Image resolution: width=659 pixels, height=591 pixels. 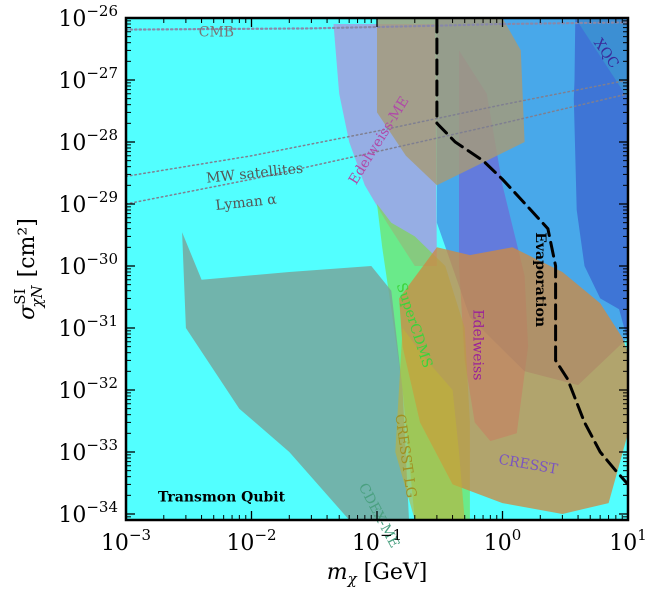 I want to click on label-cmb: CMB, so click(x=216, y=33).